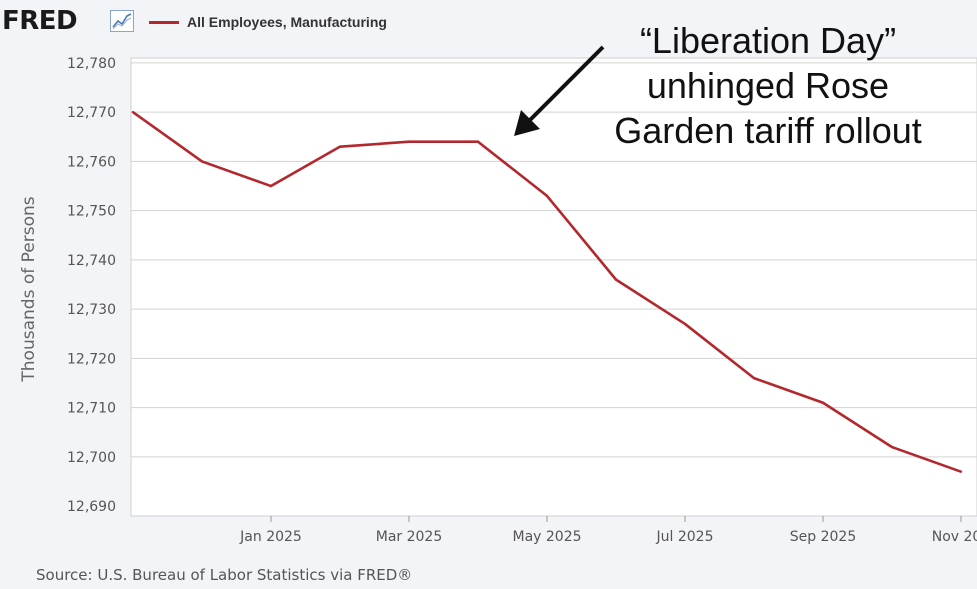 The width and height of the screenshot is (977, 589). What do you see at coordinates (823, 537) in the screenshot?
I see `x-tick-label: Sep 2025` at bounding box center [823, 537].